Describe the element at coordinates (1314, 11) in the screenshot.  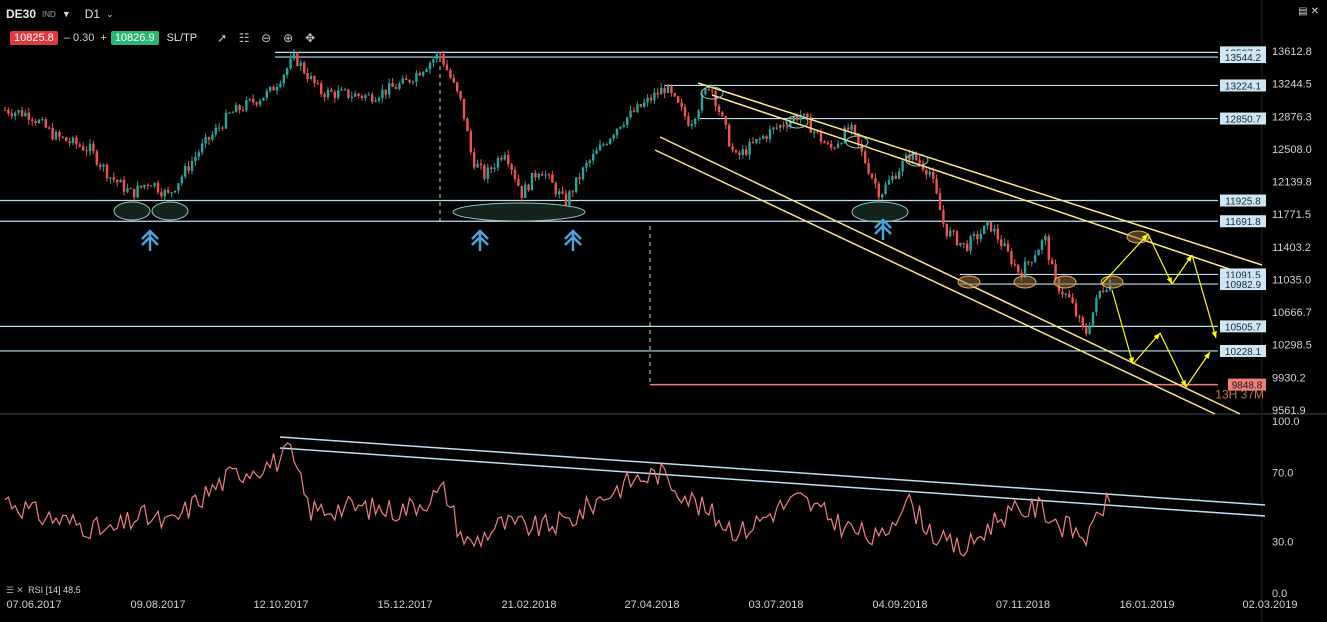
I see `close-icon: ✕` at that location.